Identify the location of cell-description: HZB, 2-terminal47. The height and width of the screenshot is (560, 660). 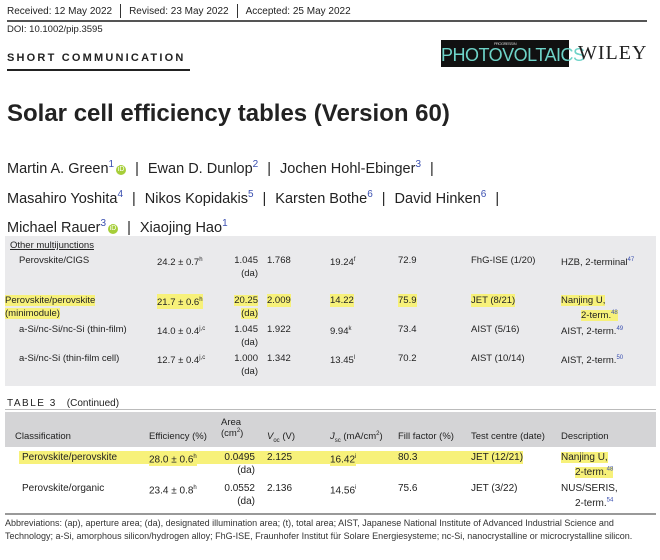
(597, 261).